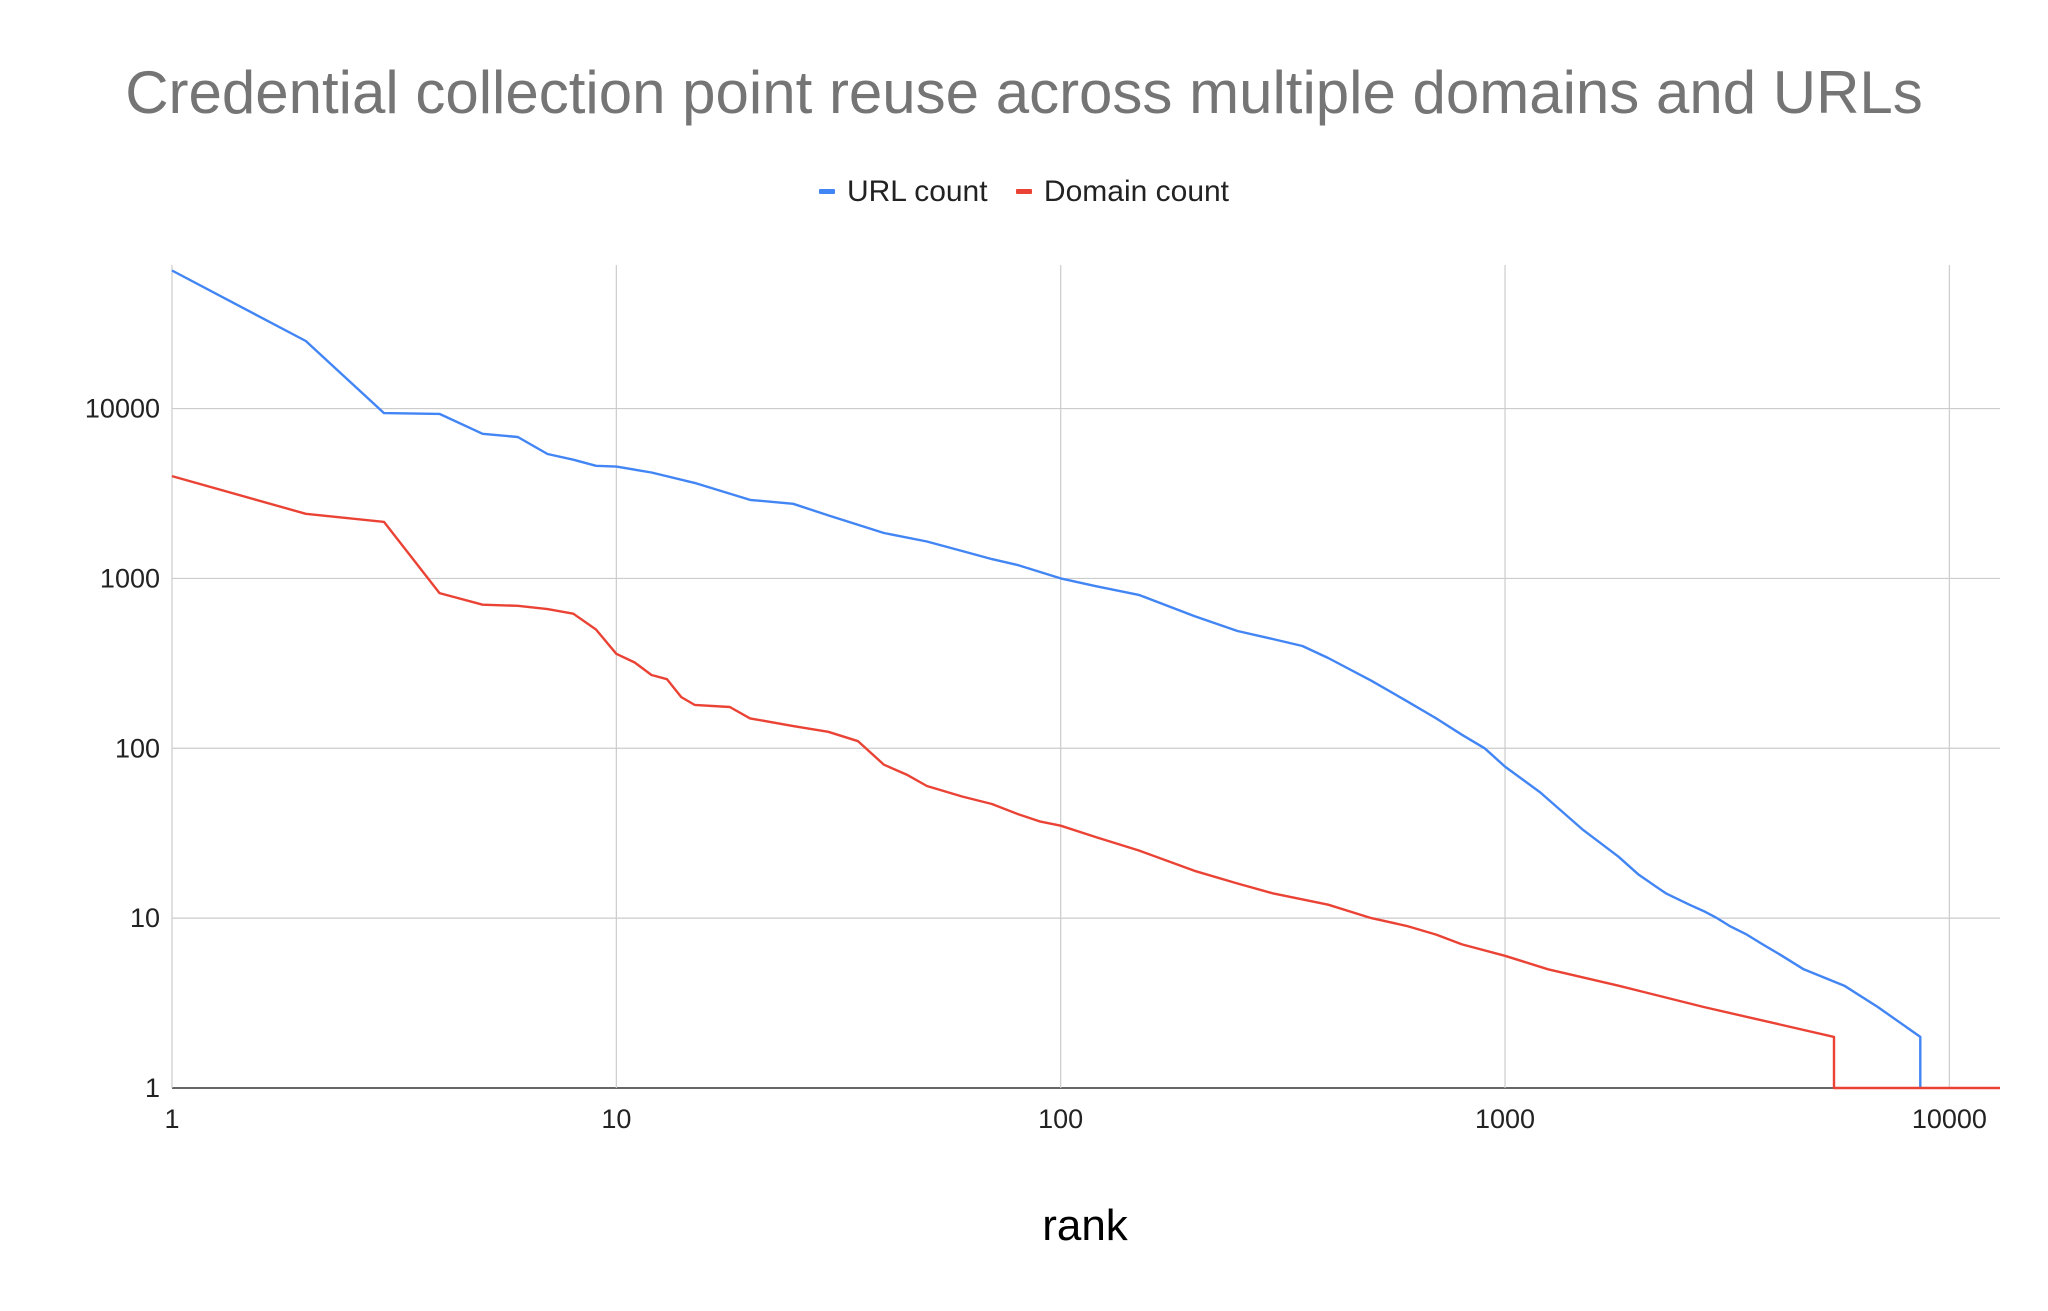  I want to click on x-axis-title: rank, so click(1085, 1225).